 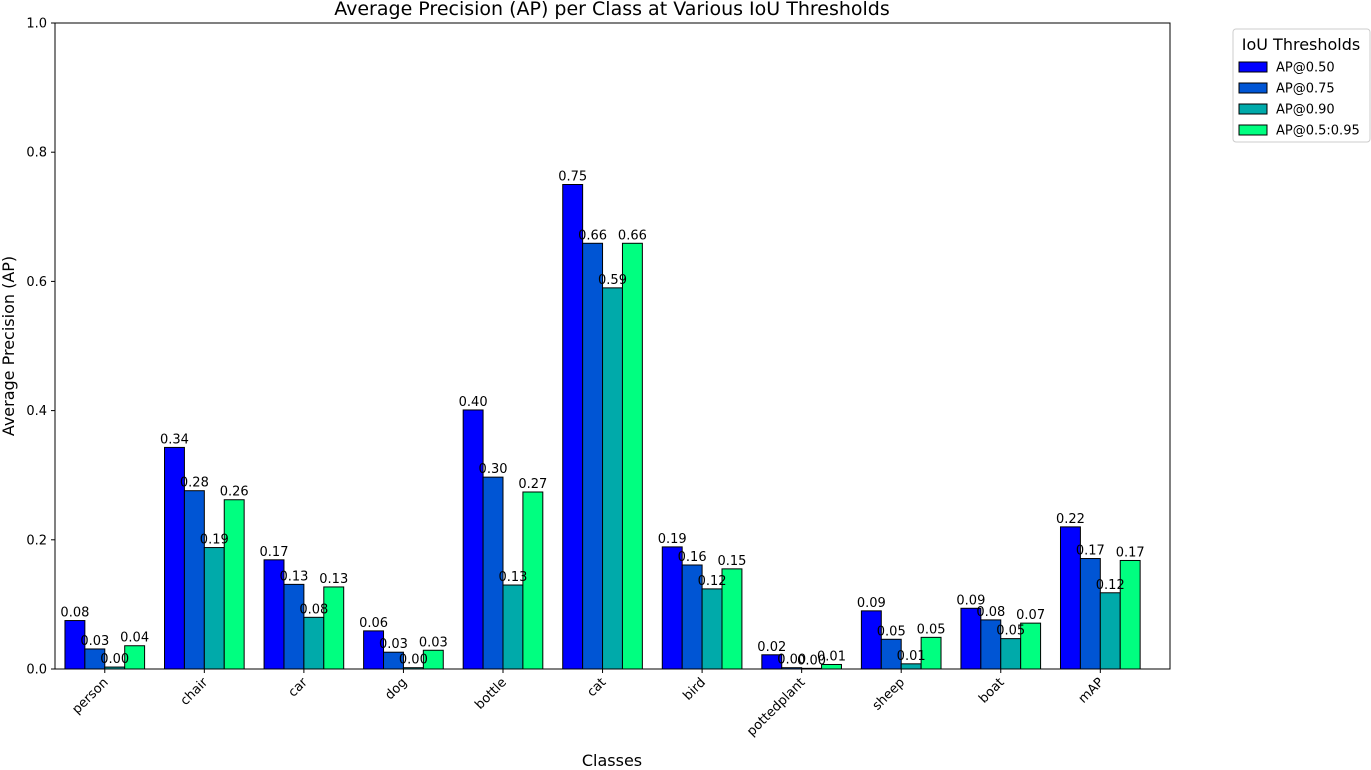 What do you see at coordinates (731, 561) in the screenshot?
I see `data-label-bird-series-3: 0.15` at bounding box center [731, 561].